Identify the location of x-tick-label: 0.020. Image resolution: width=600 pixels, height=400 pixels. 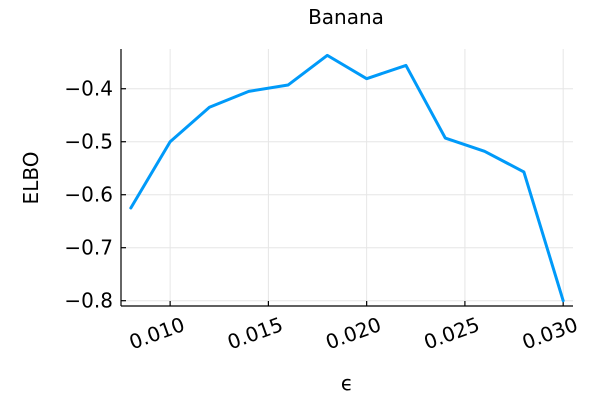
(353, 333).